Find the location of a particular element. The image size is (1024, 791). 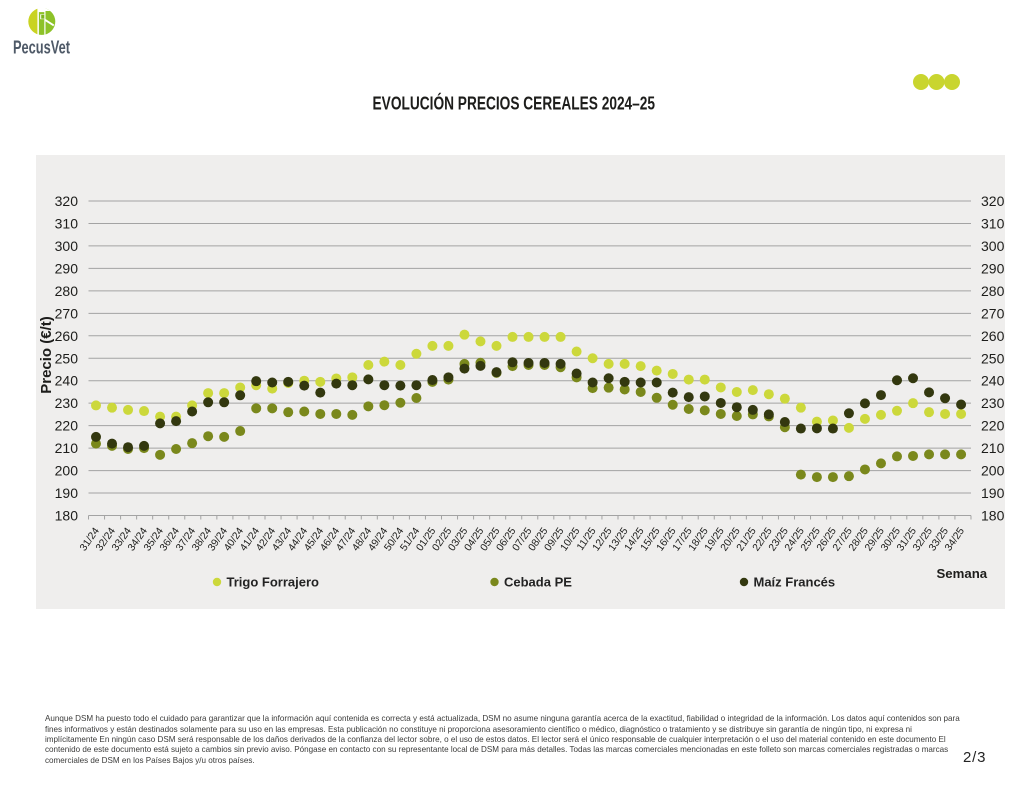

svg-text: Maíz Francés is located at coordinates (795, 582).